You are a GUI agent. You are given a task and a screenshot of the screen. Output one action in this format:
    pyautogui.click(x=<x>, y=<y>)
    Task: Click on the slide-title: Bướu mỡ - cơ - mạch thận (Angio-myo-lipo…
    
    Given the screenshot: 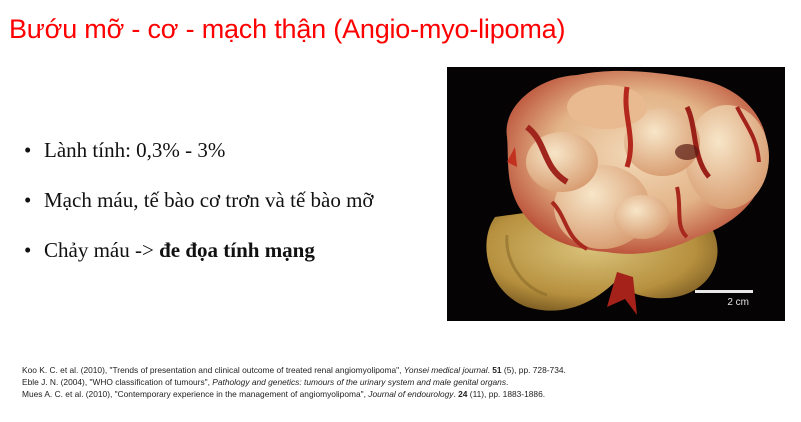 What is the action you would take?
    pyautogui.click(x=287, y=29)
    